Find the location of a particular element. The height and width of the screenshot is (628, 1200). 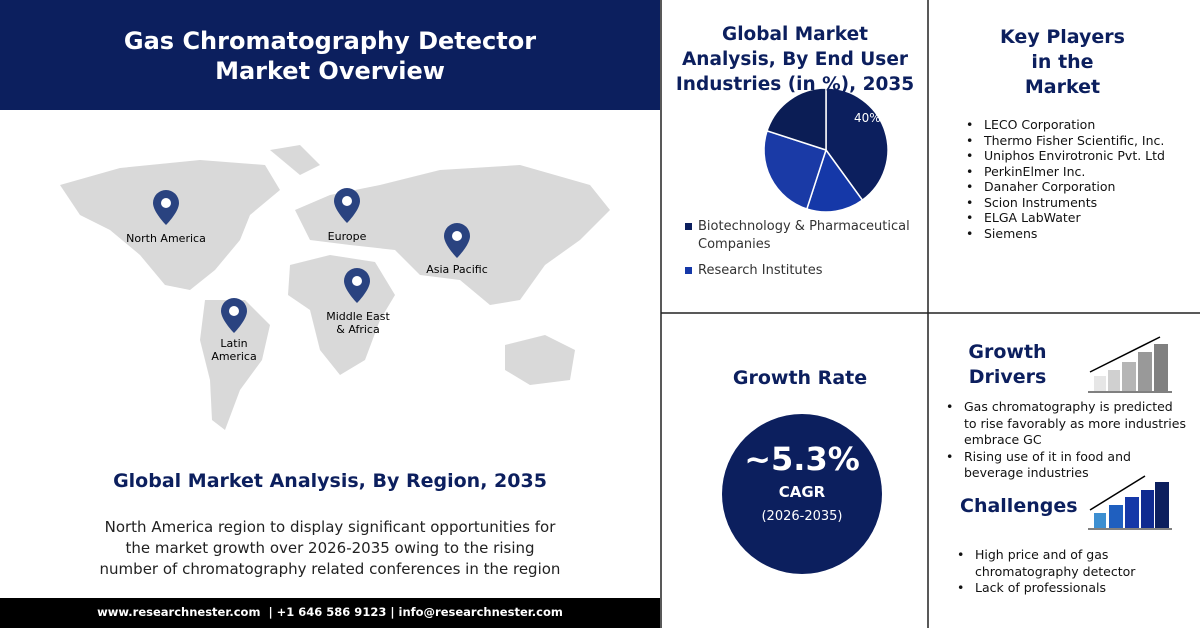

list-item: Lack of professionals is located at coordinates (1066, 588).